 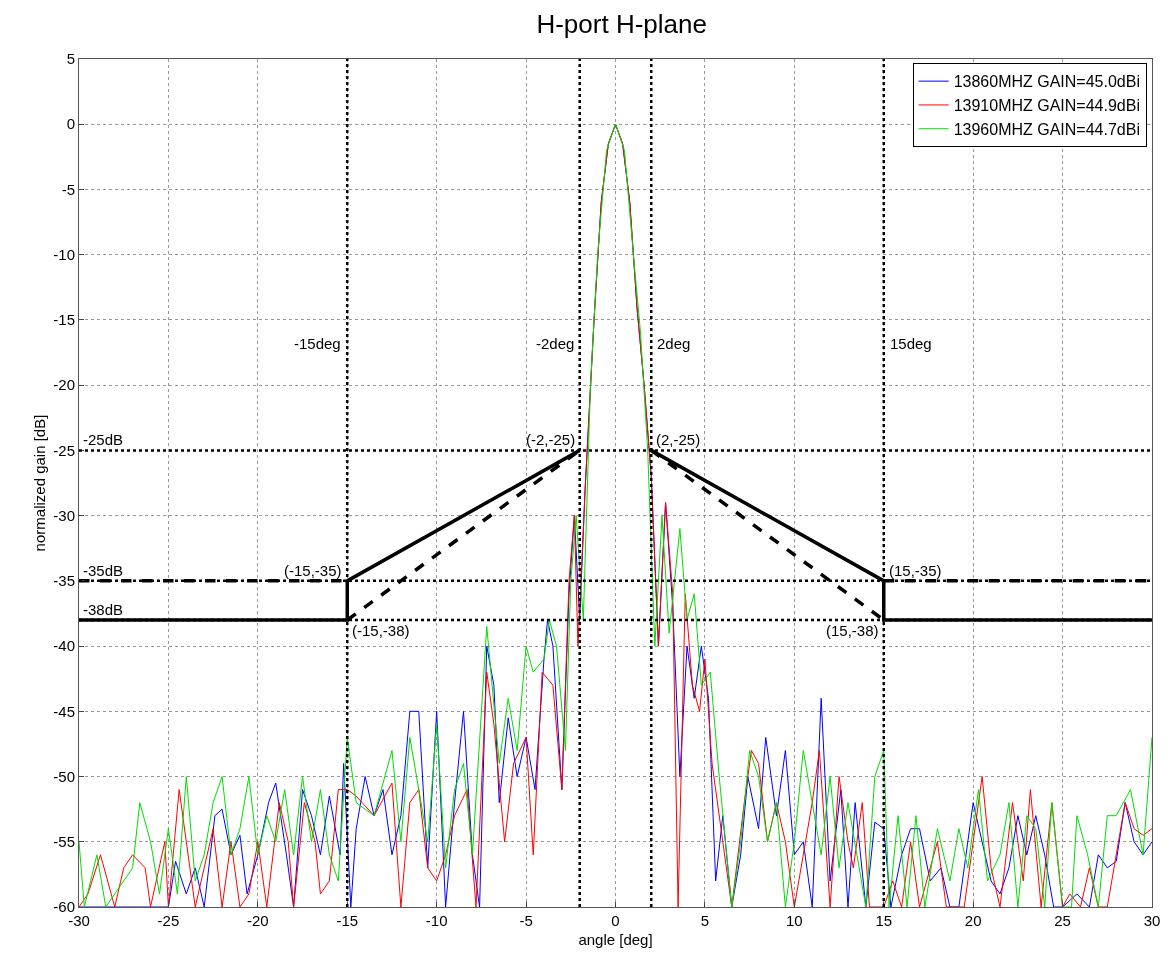 I want to click on x-tick-label: 10, so click(x=794, y=920).